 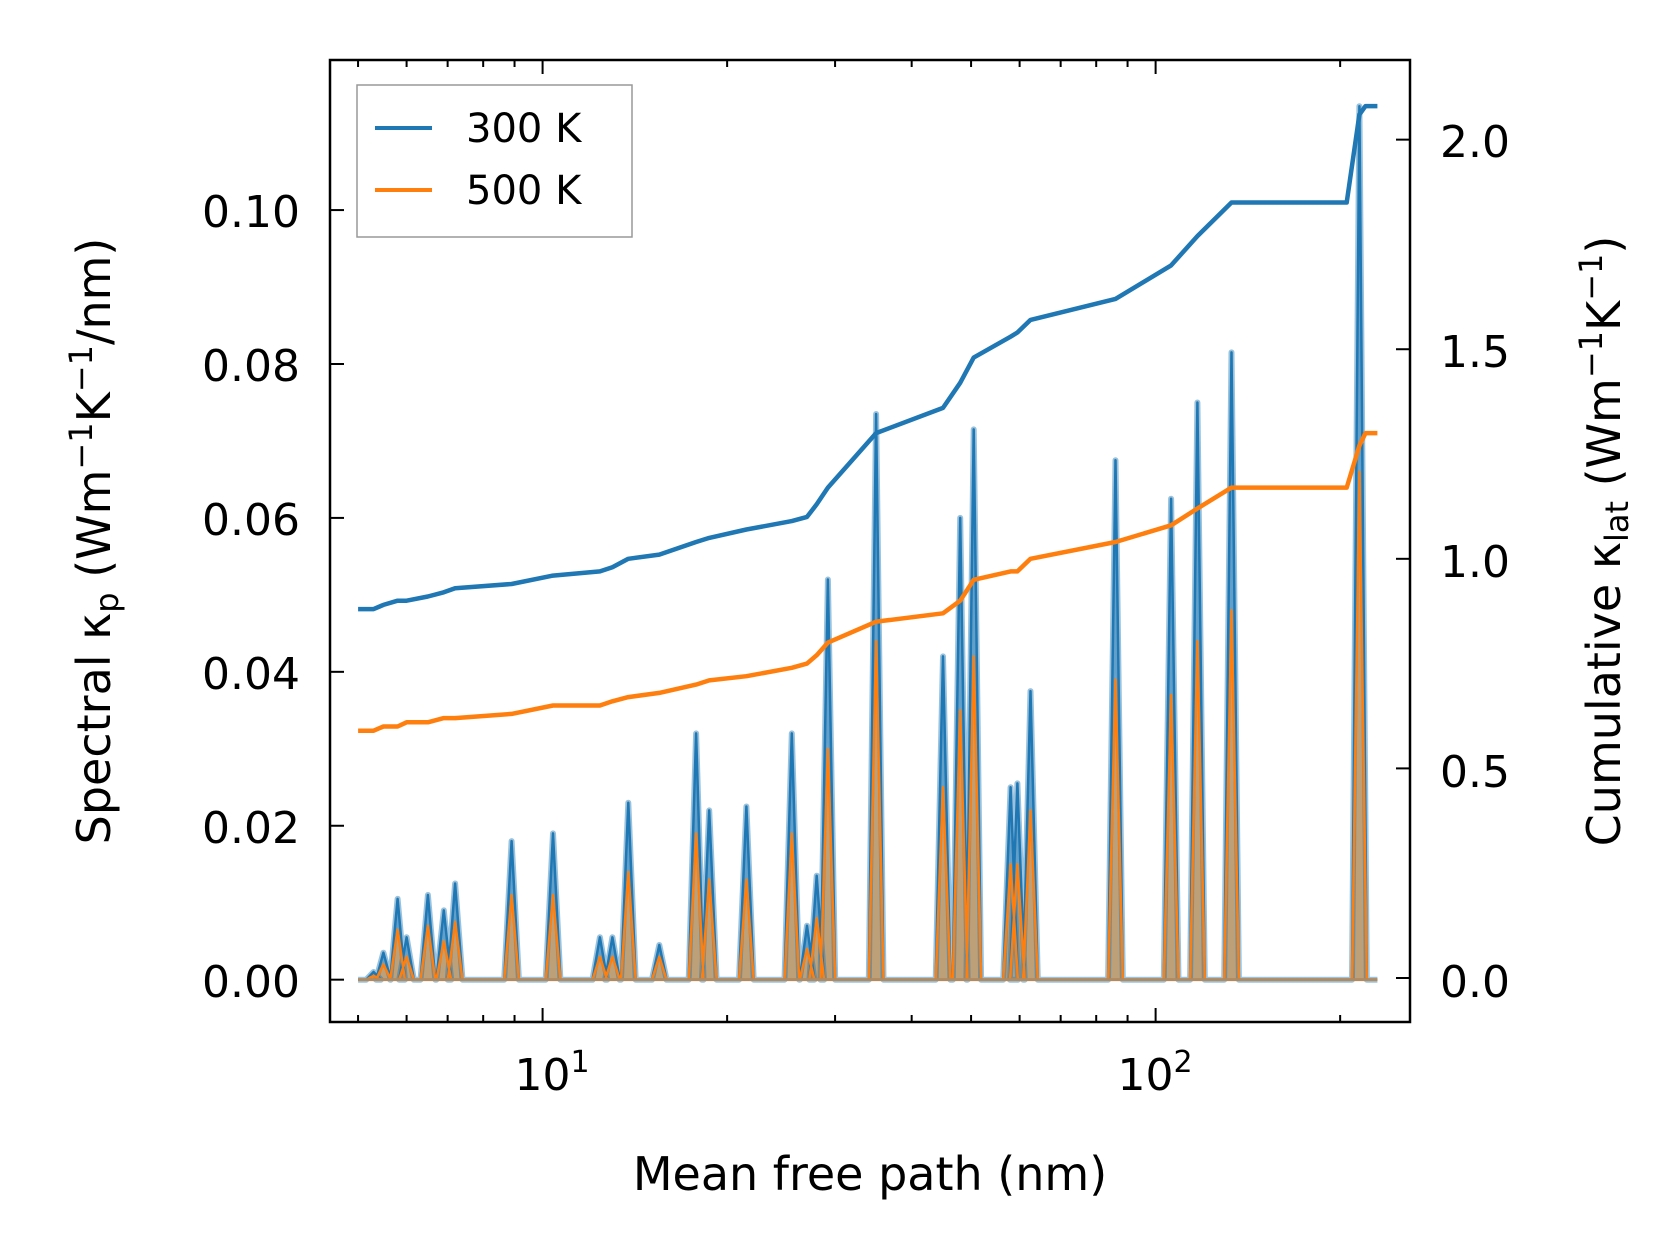 I want to click on y-axis-label-left: Spectral κp (Wm−1K−1/nm), so click(x=94, y=541).